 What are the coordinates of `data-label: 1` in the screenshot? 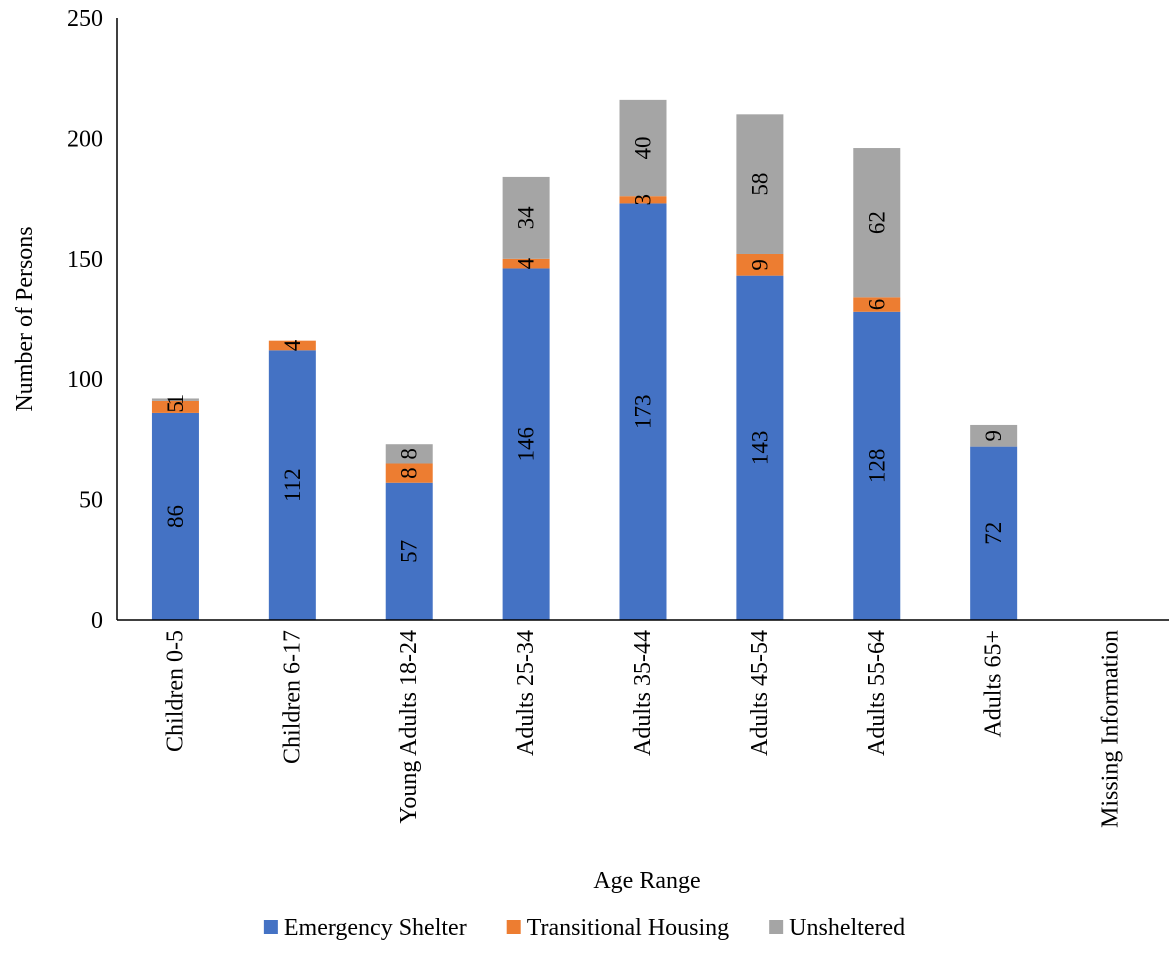 It's located at (175, 400).